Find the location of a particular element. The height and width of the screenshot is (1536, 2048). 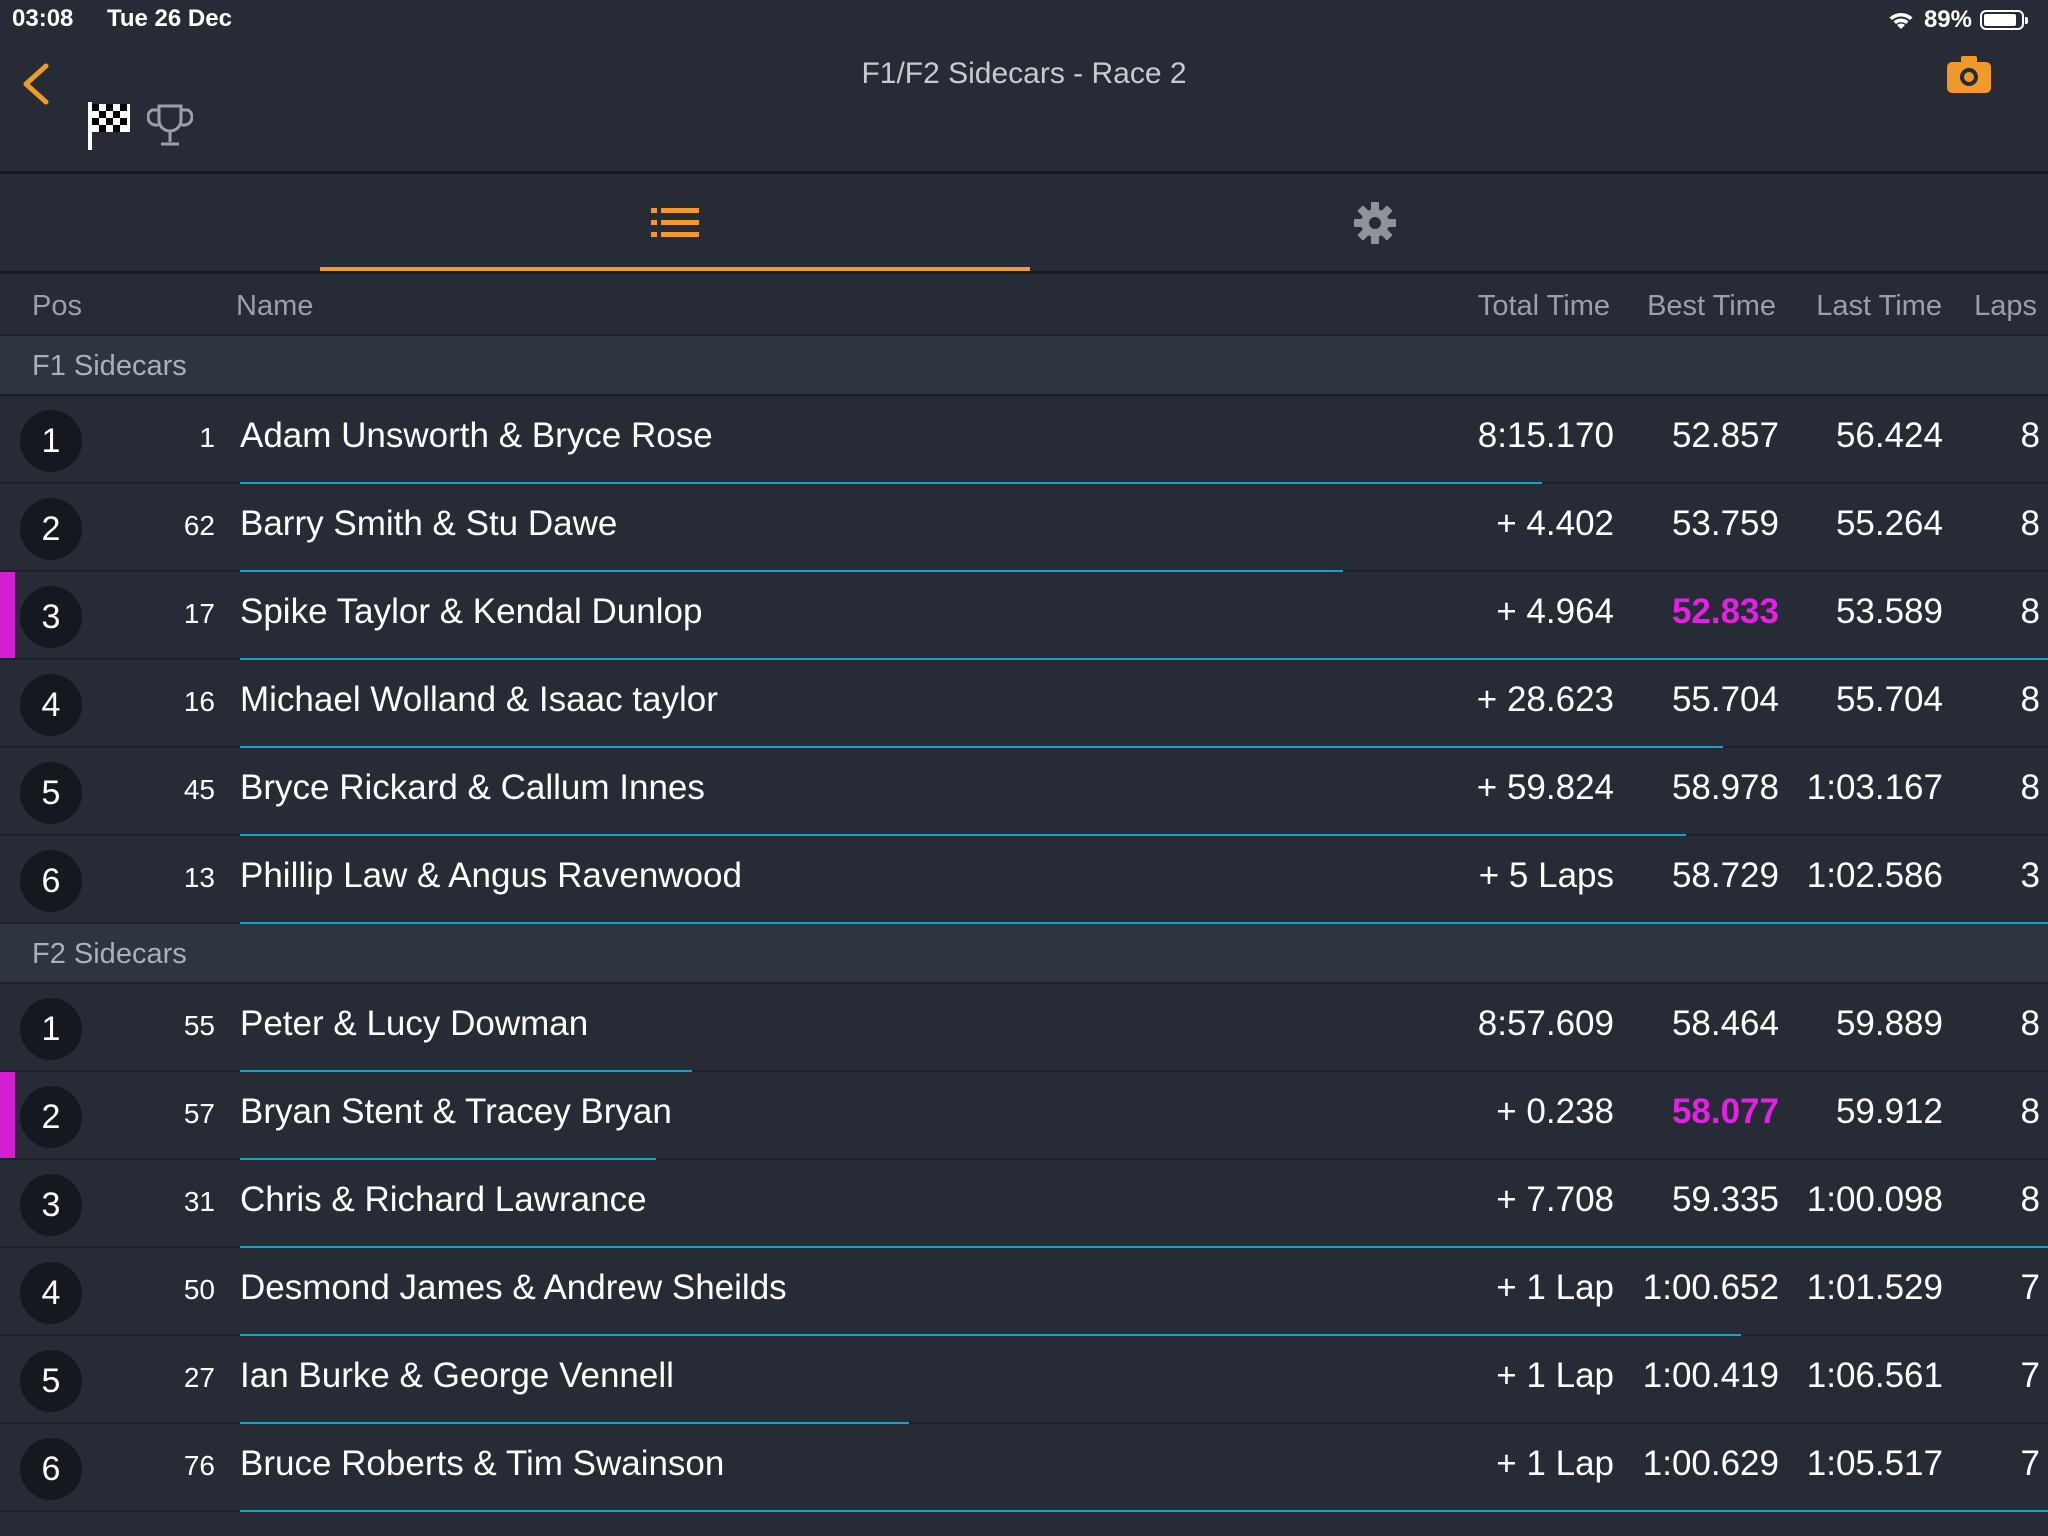

status-time: 03:08 is located at coordinates (43, 18).